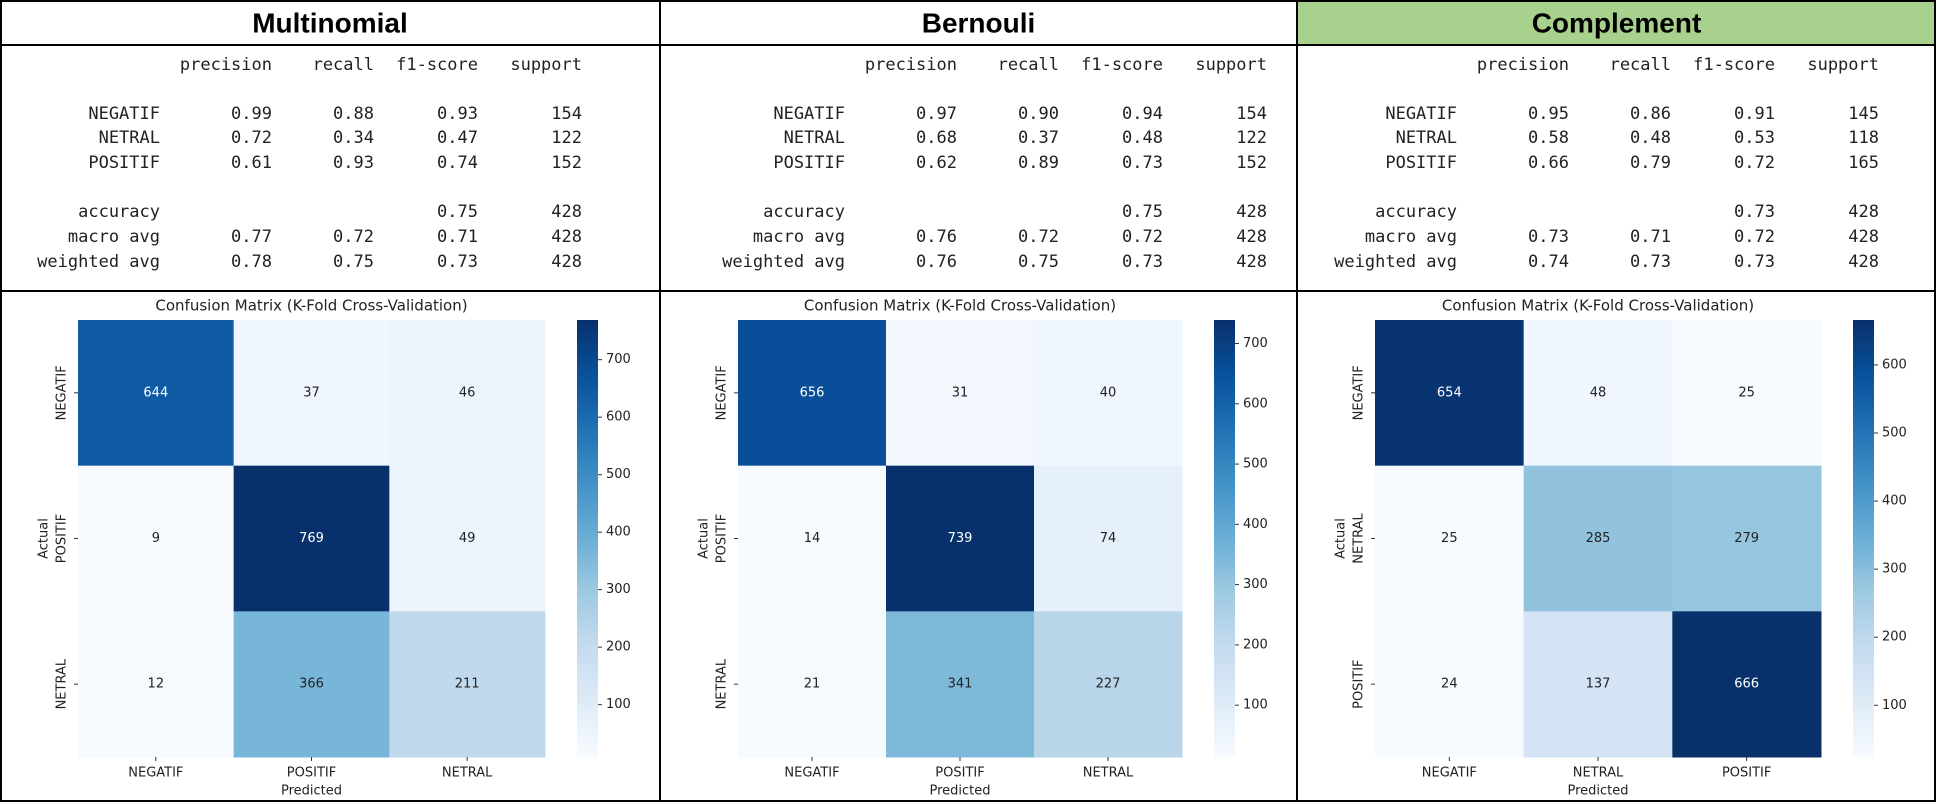 This screenshot has height=802, width=1936. What do you see at coordinates (1108, 392) in the screenshot?
I see `cell-value: 40` at bounding box center [1108, 392].